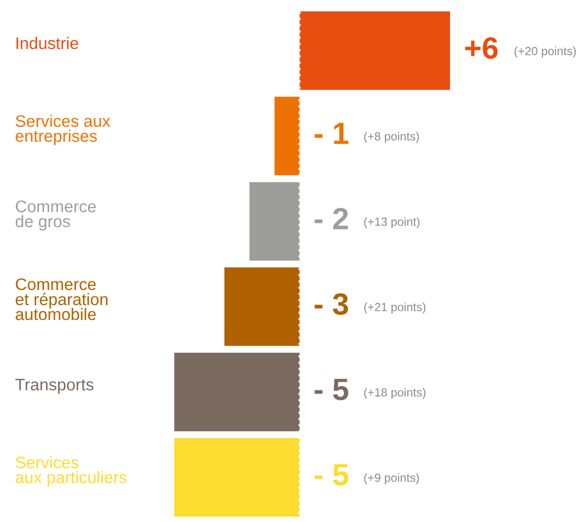 This screenshot has width=585, height=522. Describe the element at coordinates (331, 219) in the screenshot. I see `data-label: - 2` at that location.